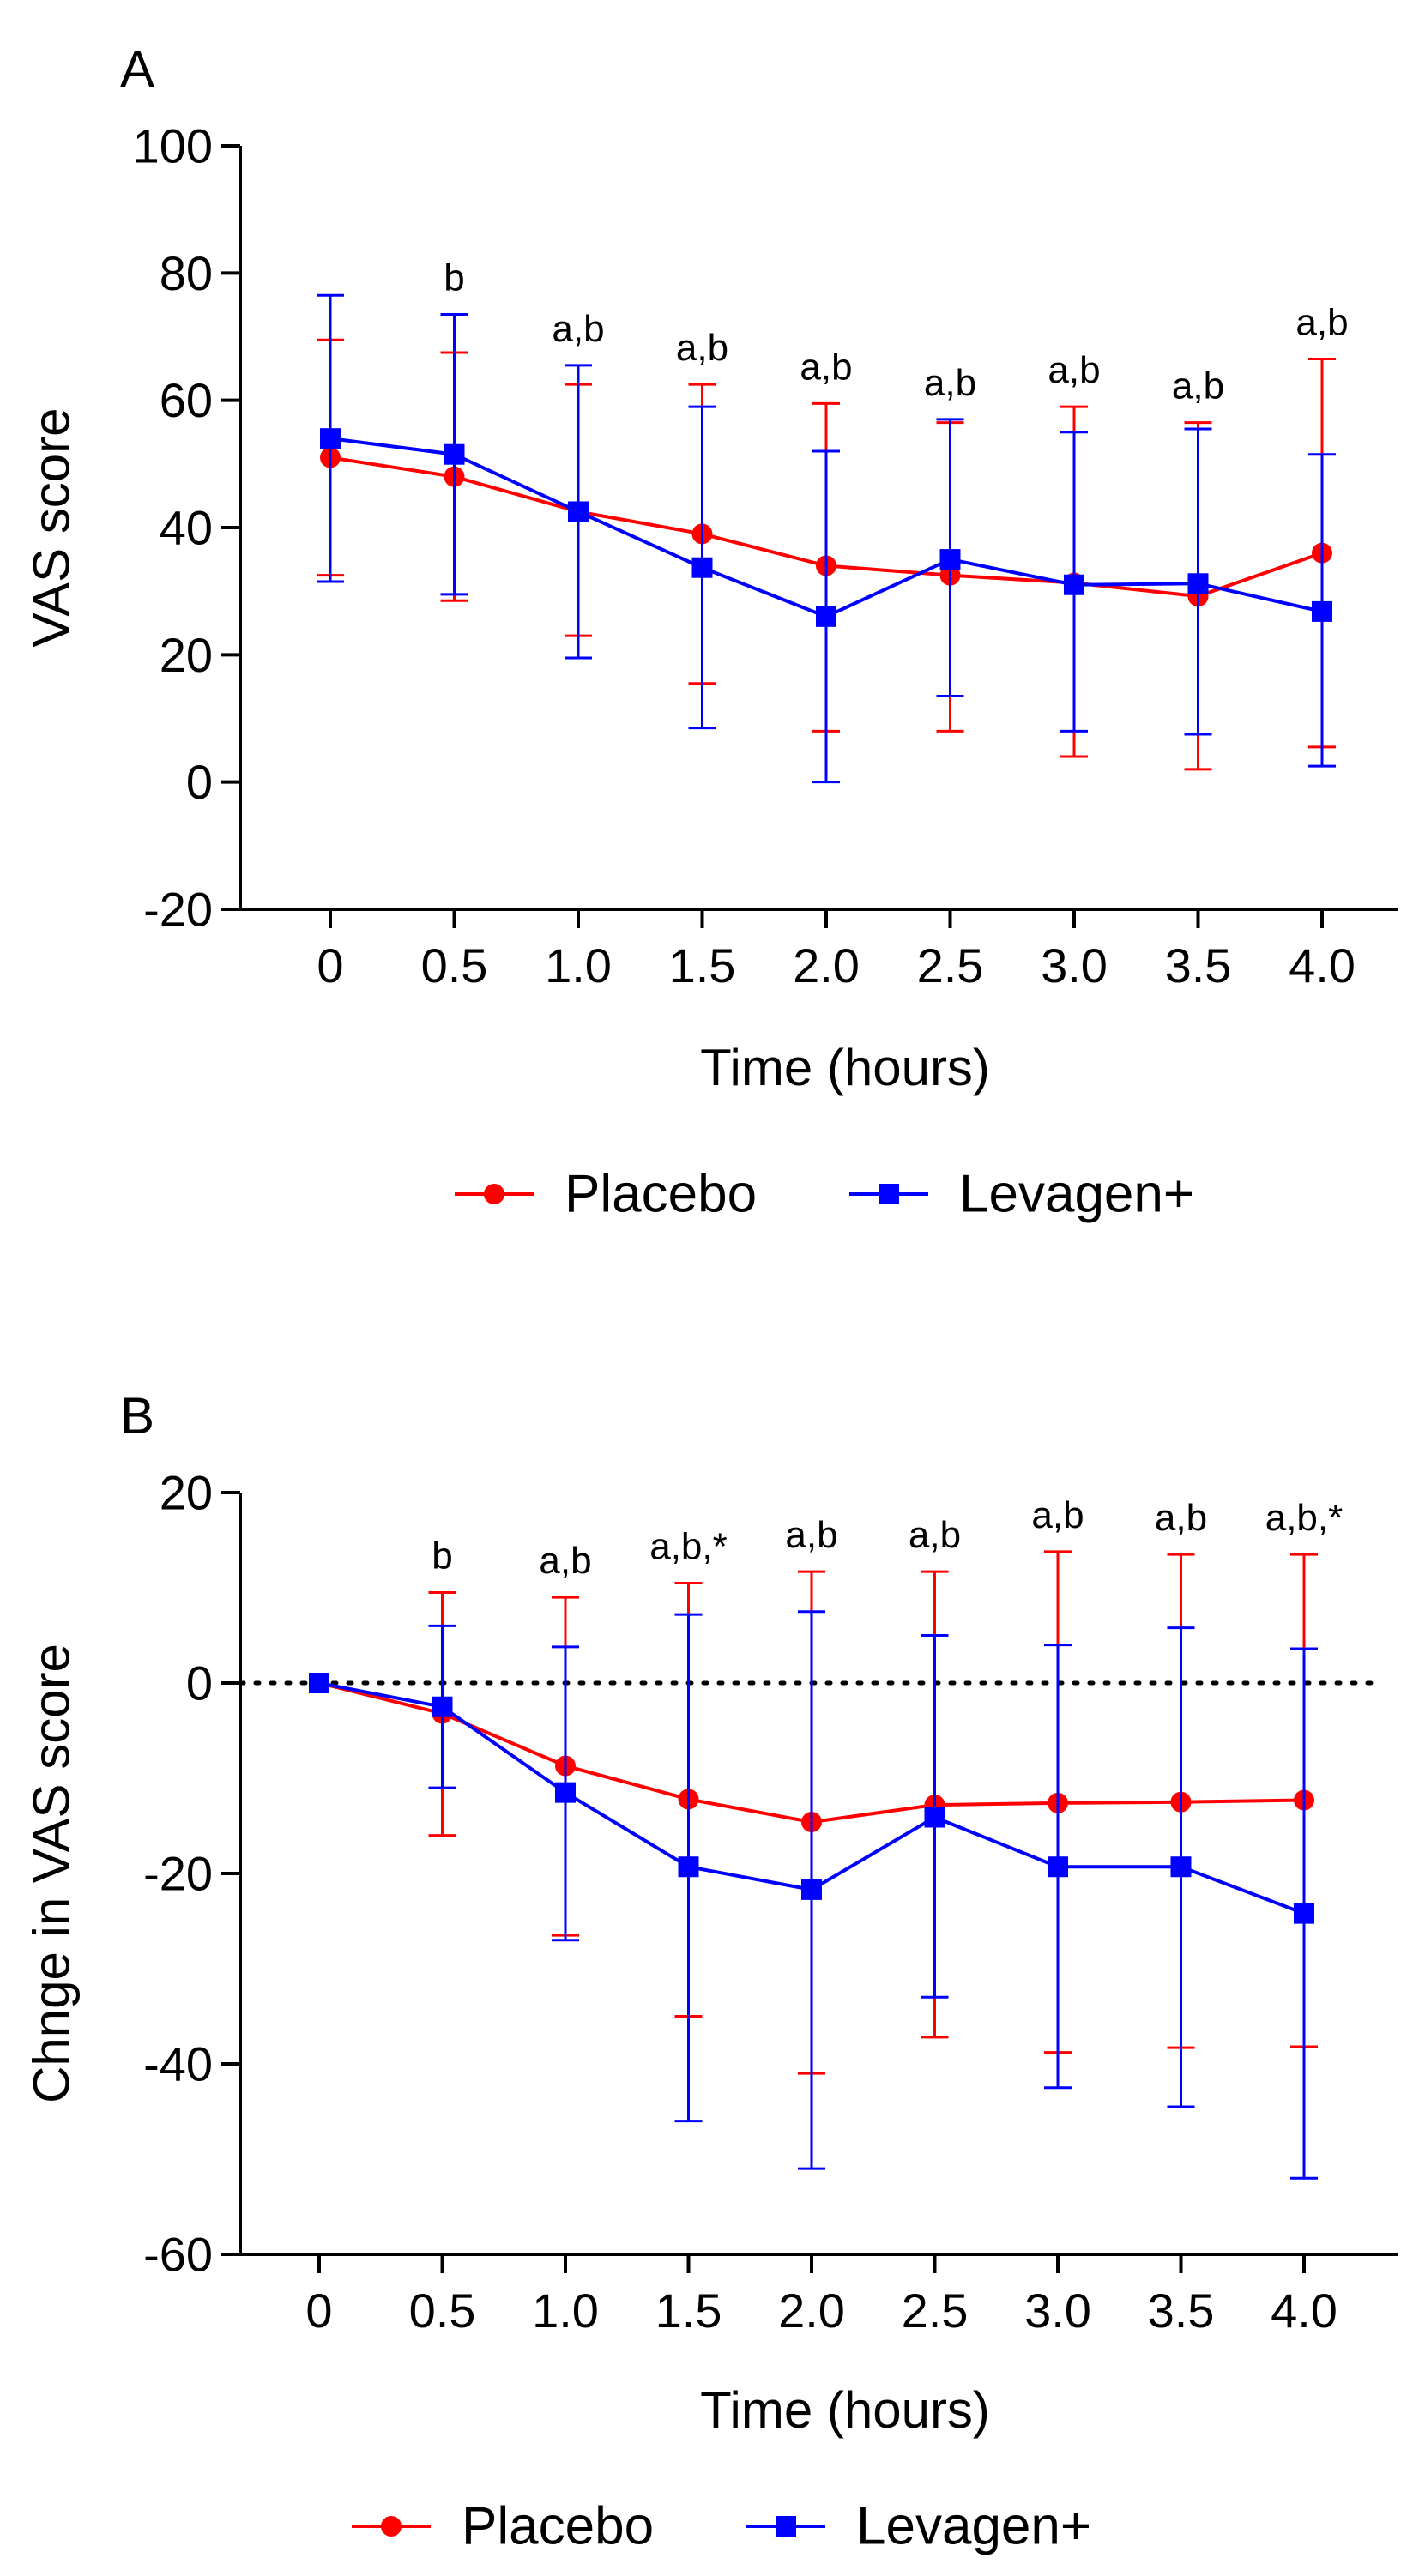 The width and height of the screenshot is (1419, 2576). Describe the element at coordinates (826, 538) in the screenshot. I see `series-levagen` at that location.